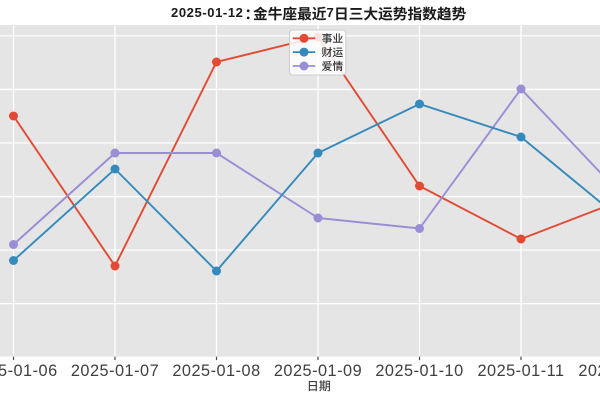 Image resolution: width=600 pixels, height=400 pixels. Describe the element at coordinates (115, 371) in the screenshot. I see `svg-text: 2025-01-07` at that location.